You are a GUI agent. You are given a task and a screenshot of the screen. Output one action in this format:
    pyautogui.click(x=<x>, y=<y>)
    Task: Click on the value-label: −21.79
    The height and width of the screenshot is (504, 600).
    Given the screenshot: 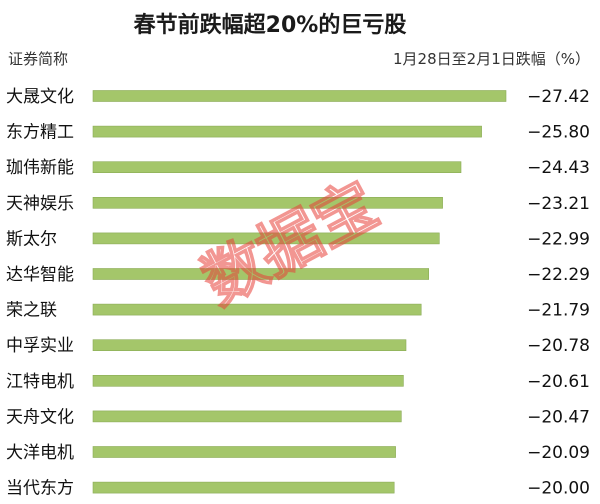 What is the action you would take?
    pyautogui.click(x=558, y=311)
    